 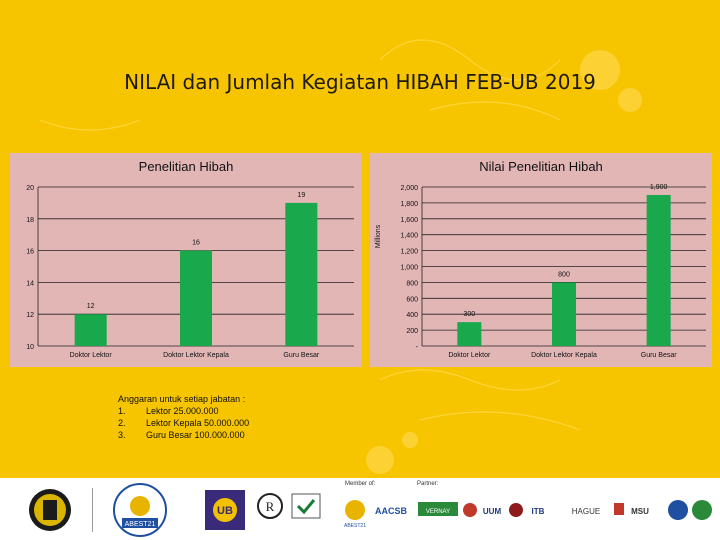 What do you see at coordinates (30, 315) in the screenshot?
I see `y-tick-label: 12` at bounding box center [30, 315].